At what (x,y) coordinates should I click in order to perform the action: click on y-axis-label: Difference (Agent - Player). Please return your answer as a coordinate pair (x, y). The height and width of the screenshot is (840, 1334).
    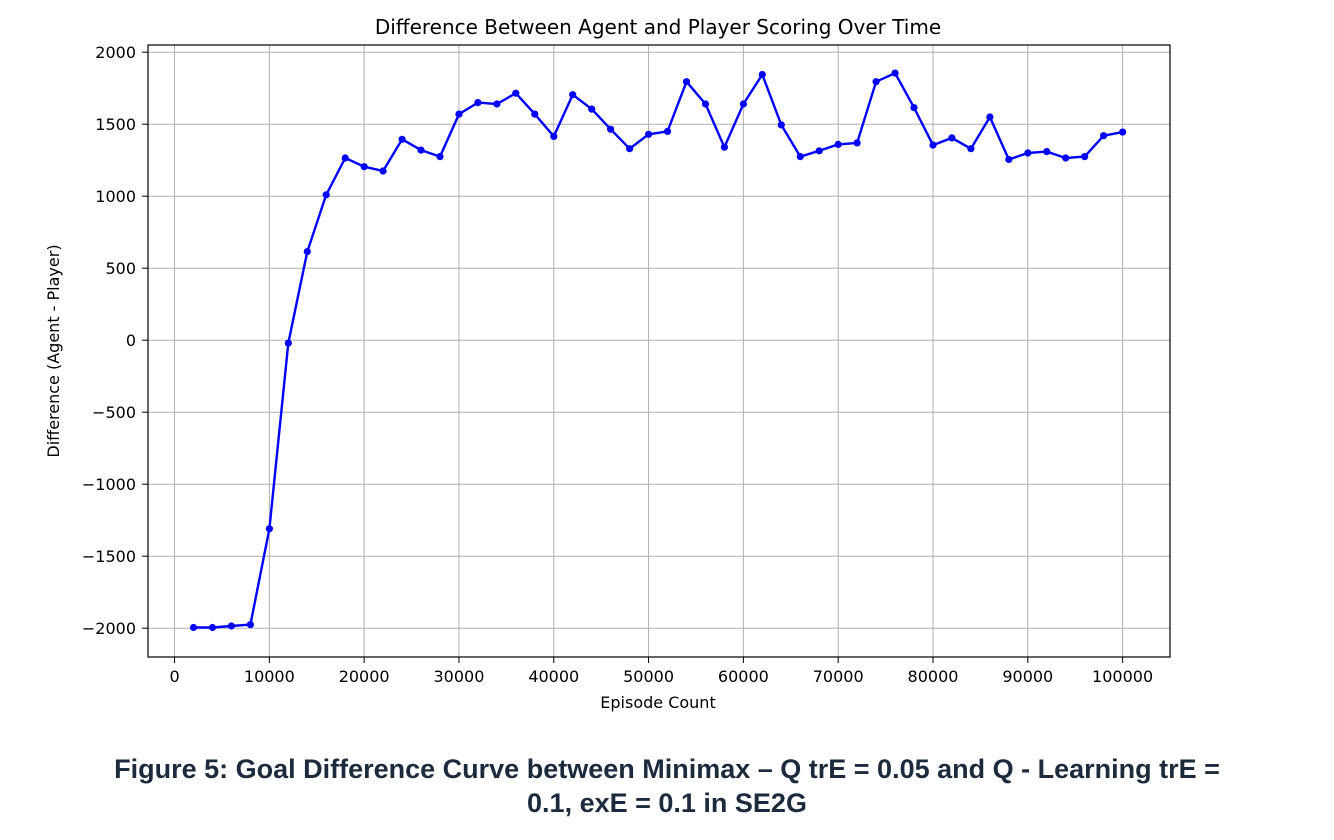
    Looking at the image, I should click on (53, 350).